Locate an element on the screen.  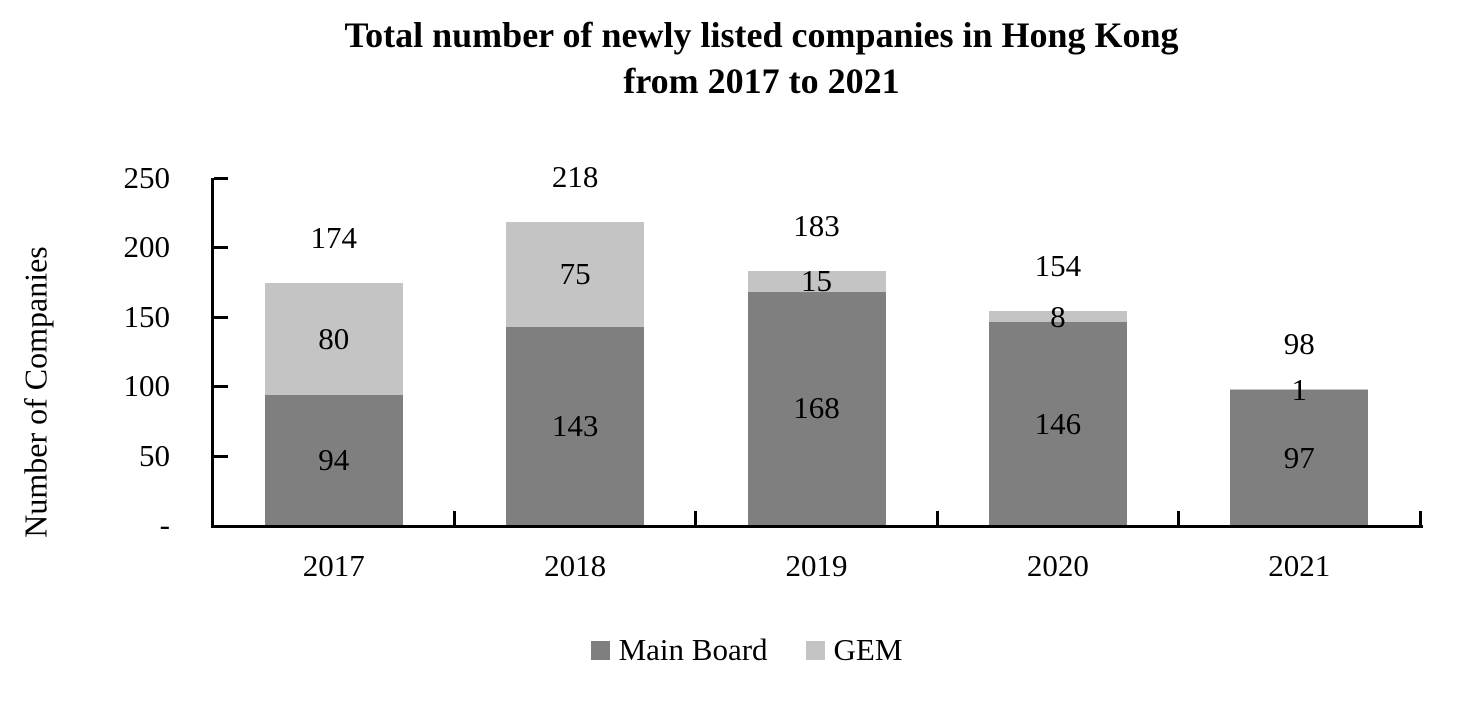
bar-segment-main-board-2018 is located at coordinates (575, 425).